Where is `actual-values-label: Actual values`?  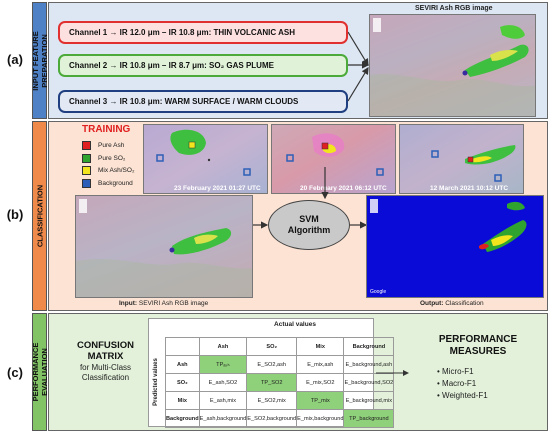 actual-values-label: Actual values is located at coordinates (295, 324).